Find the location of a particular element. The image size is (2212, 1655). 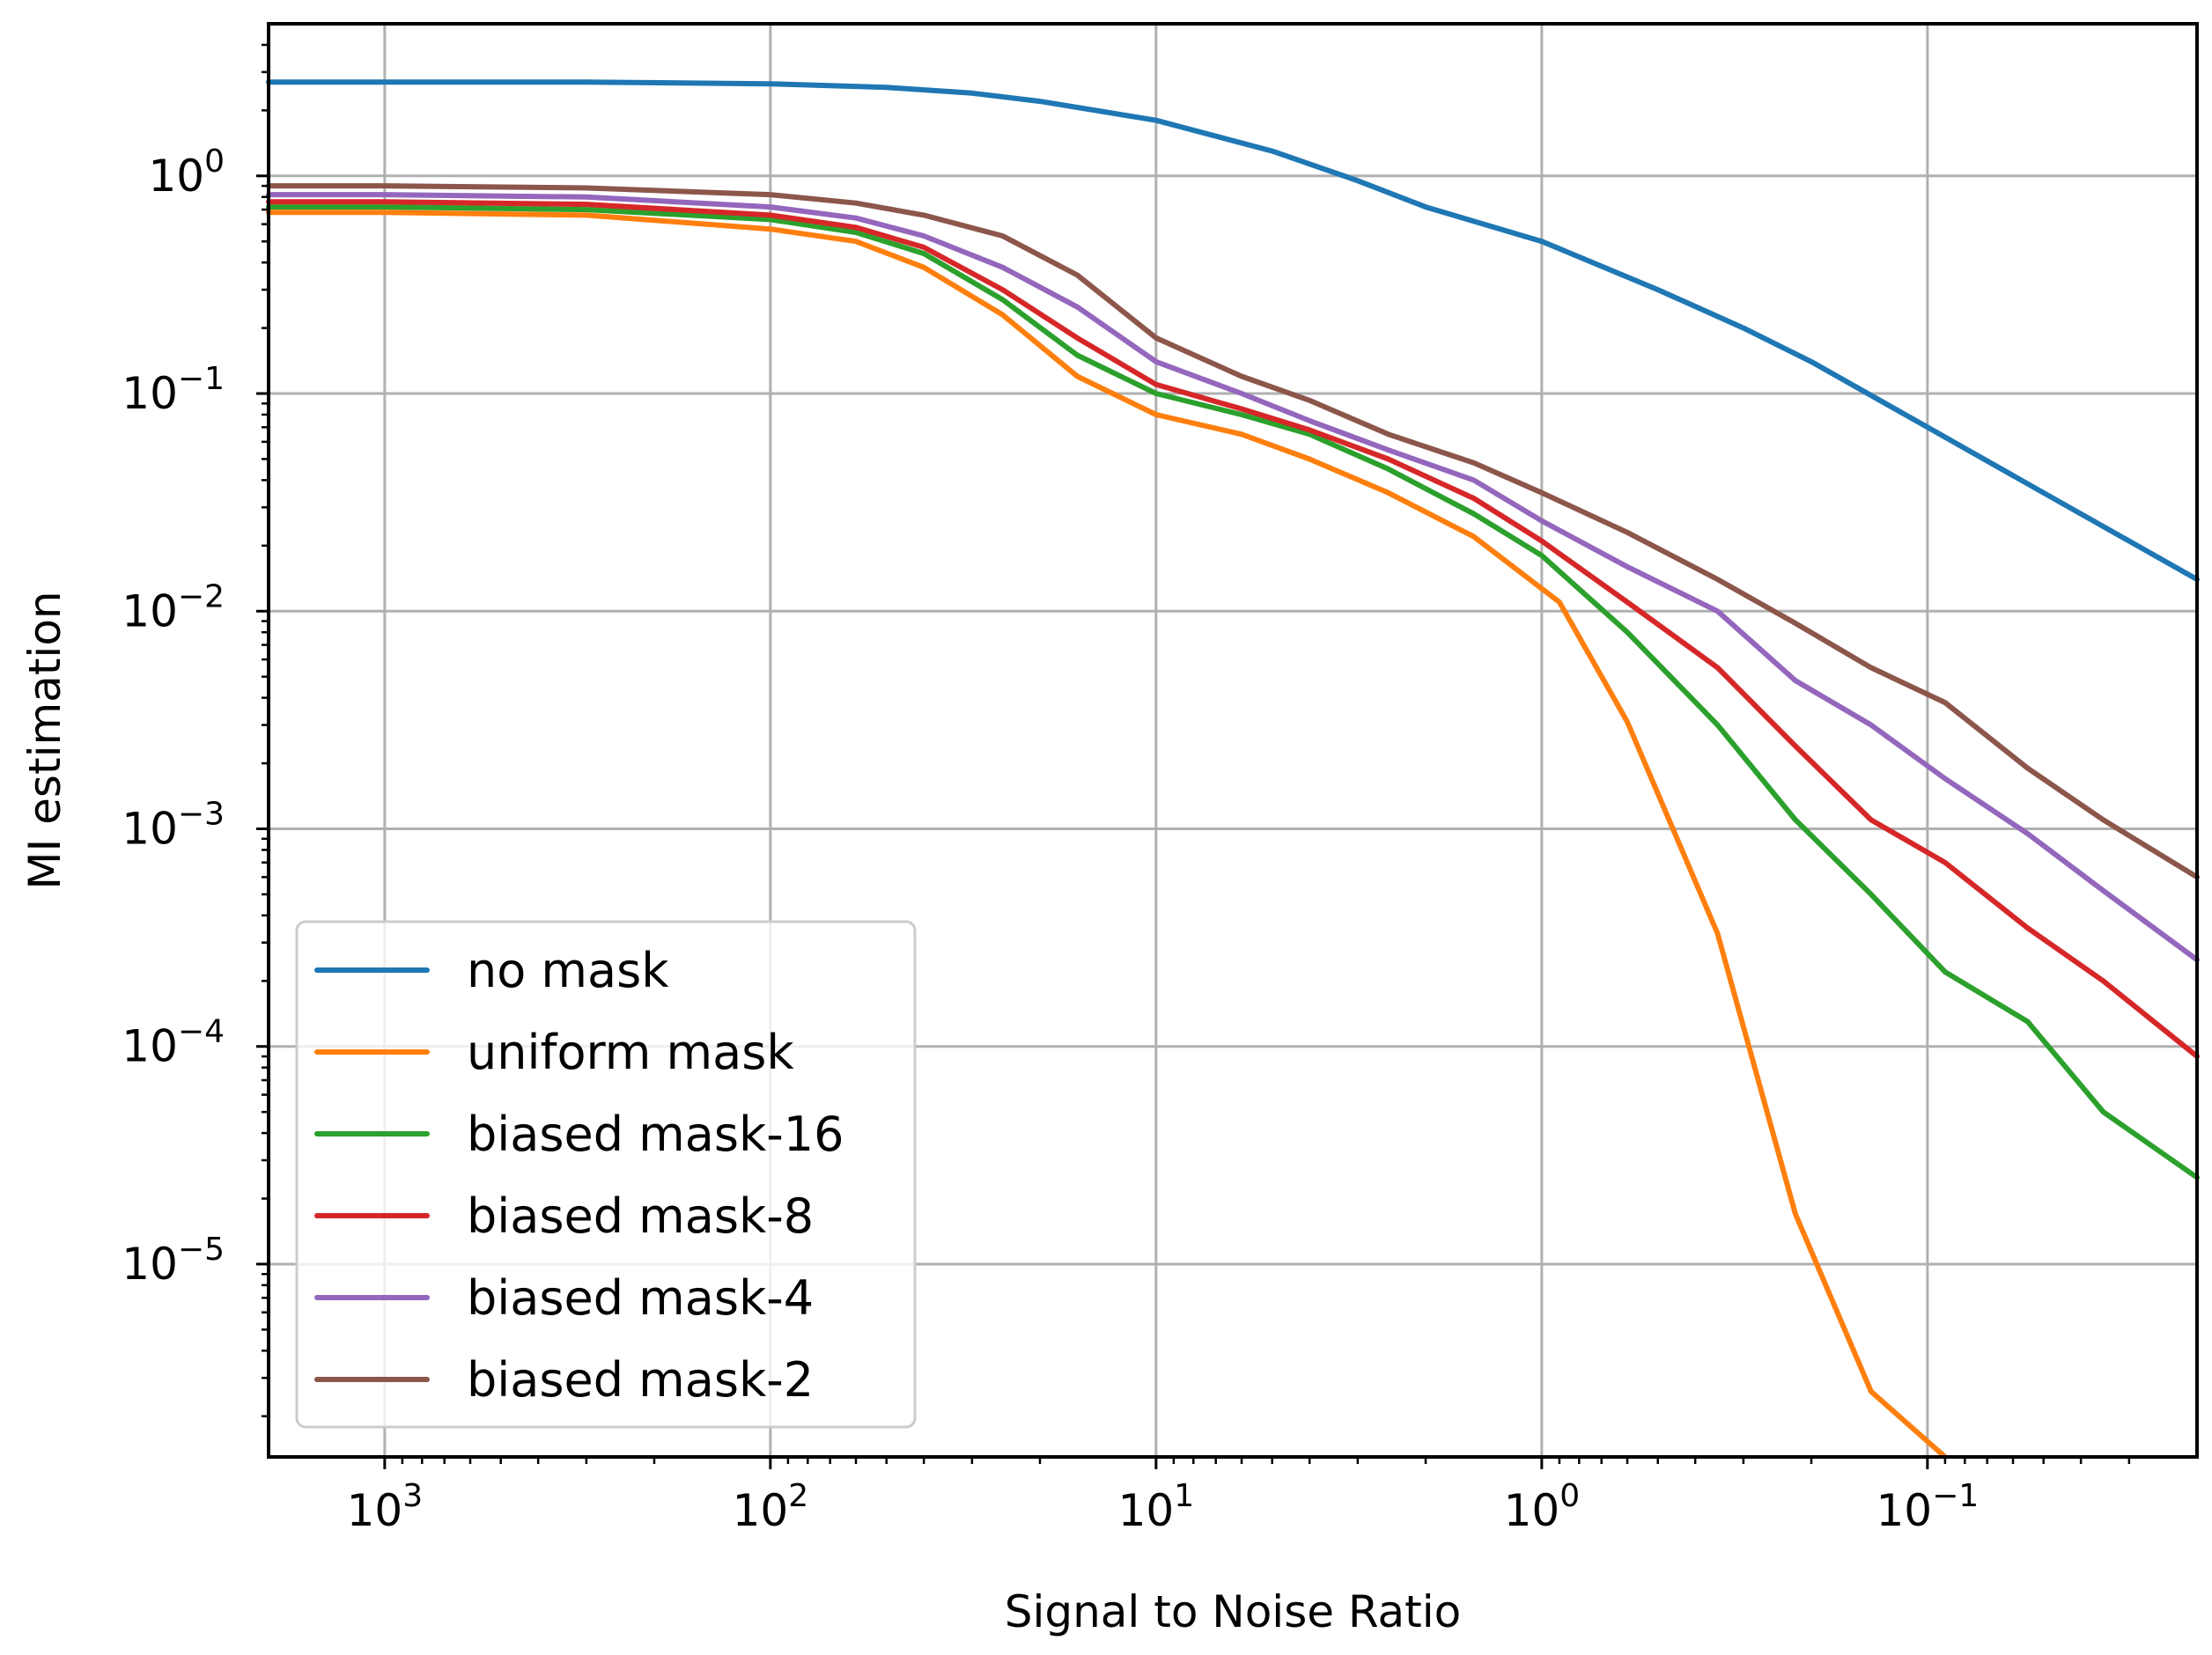

x-axis-title: Signal to Noise Ratio is located at coordinates (1233, 1612).